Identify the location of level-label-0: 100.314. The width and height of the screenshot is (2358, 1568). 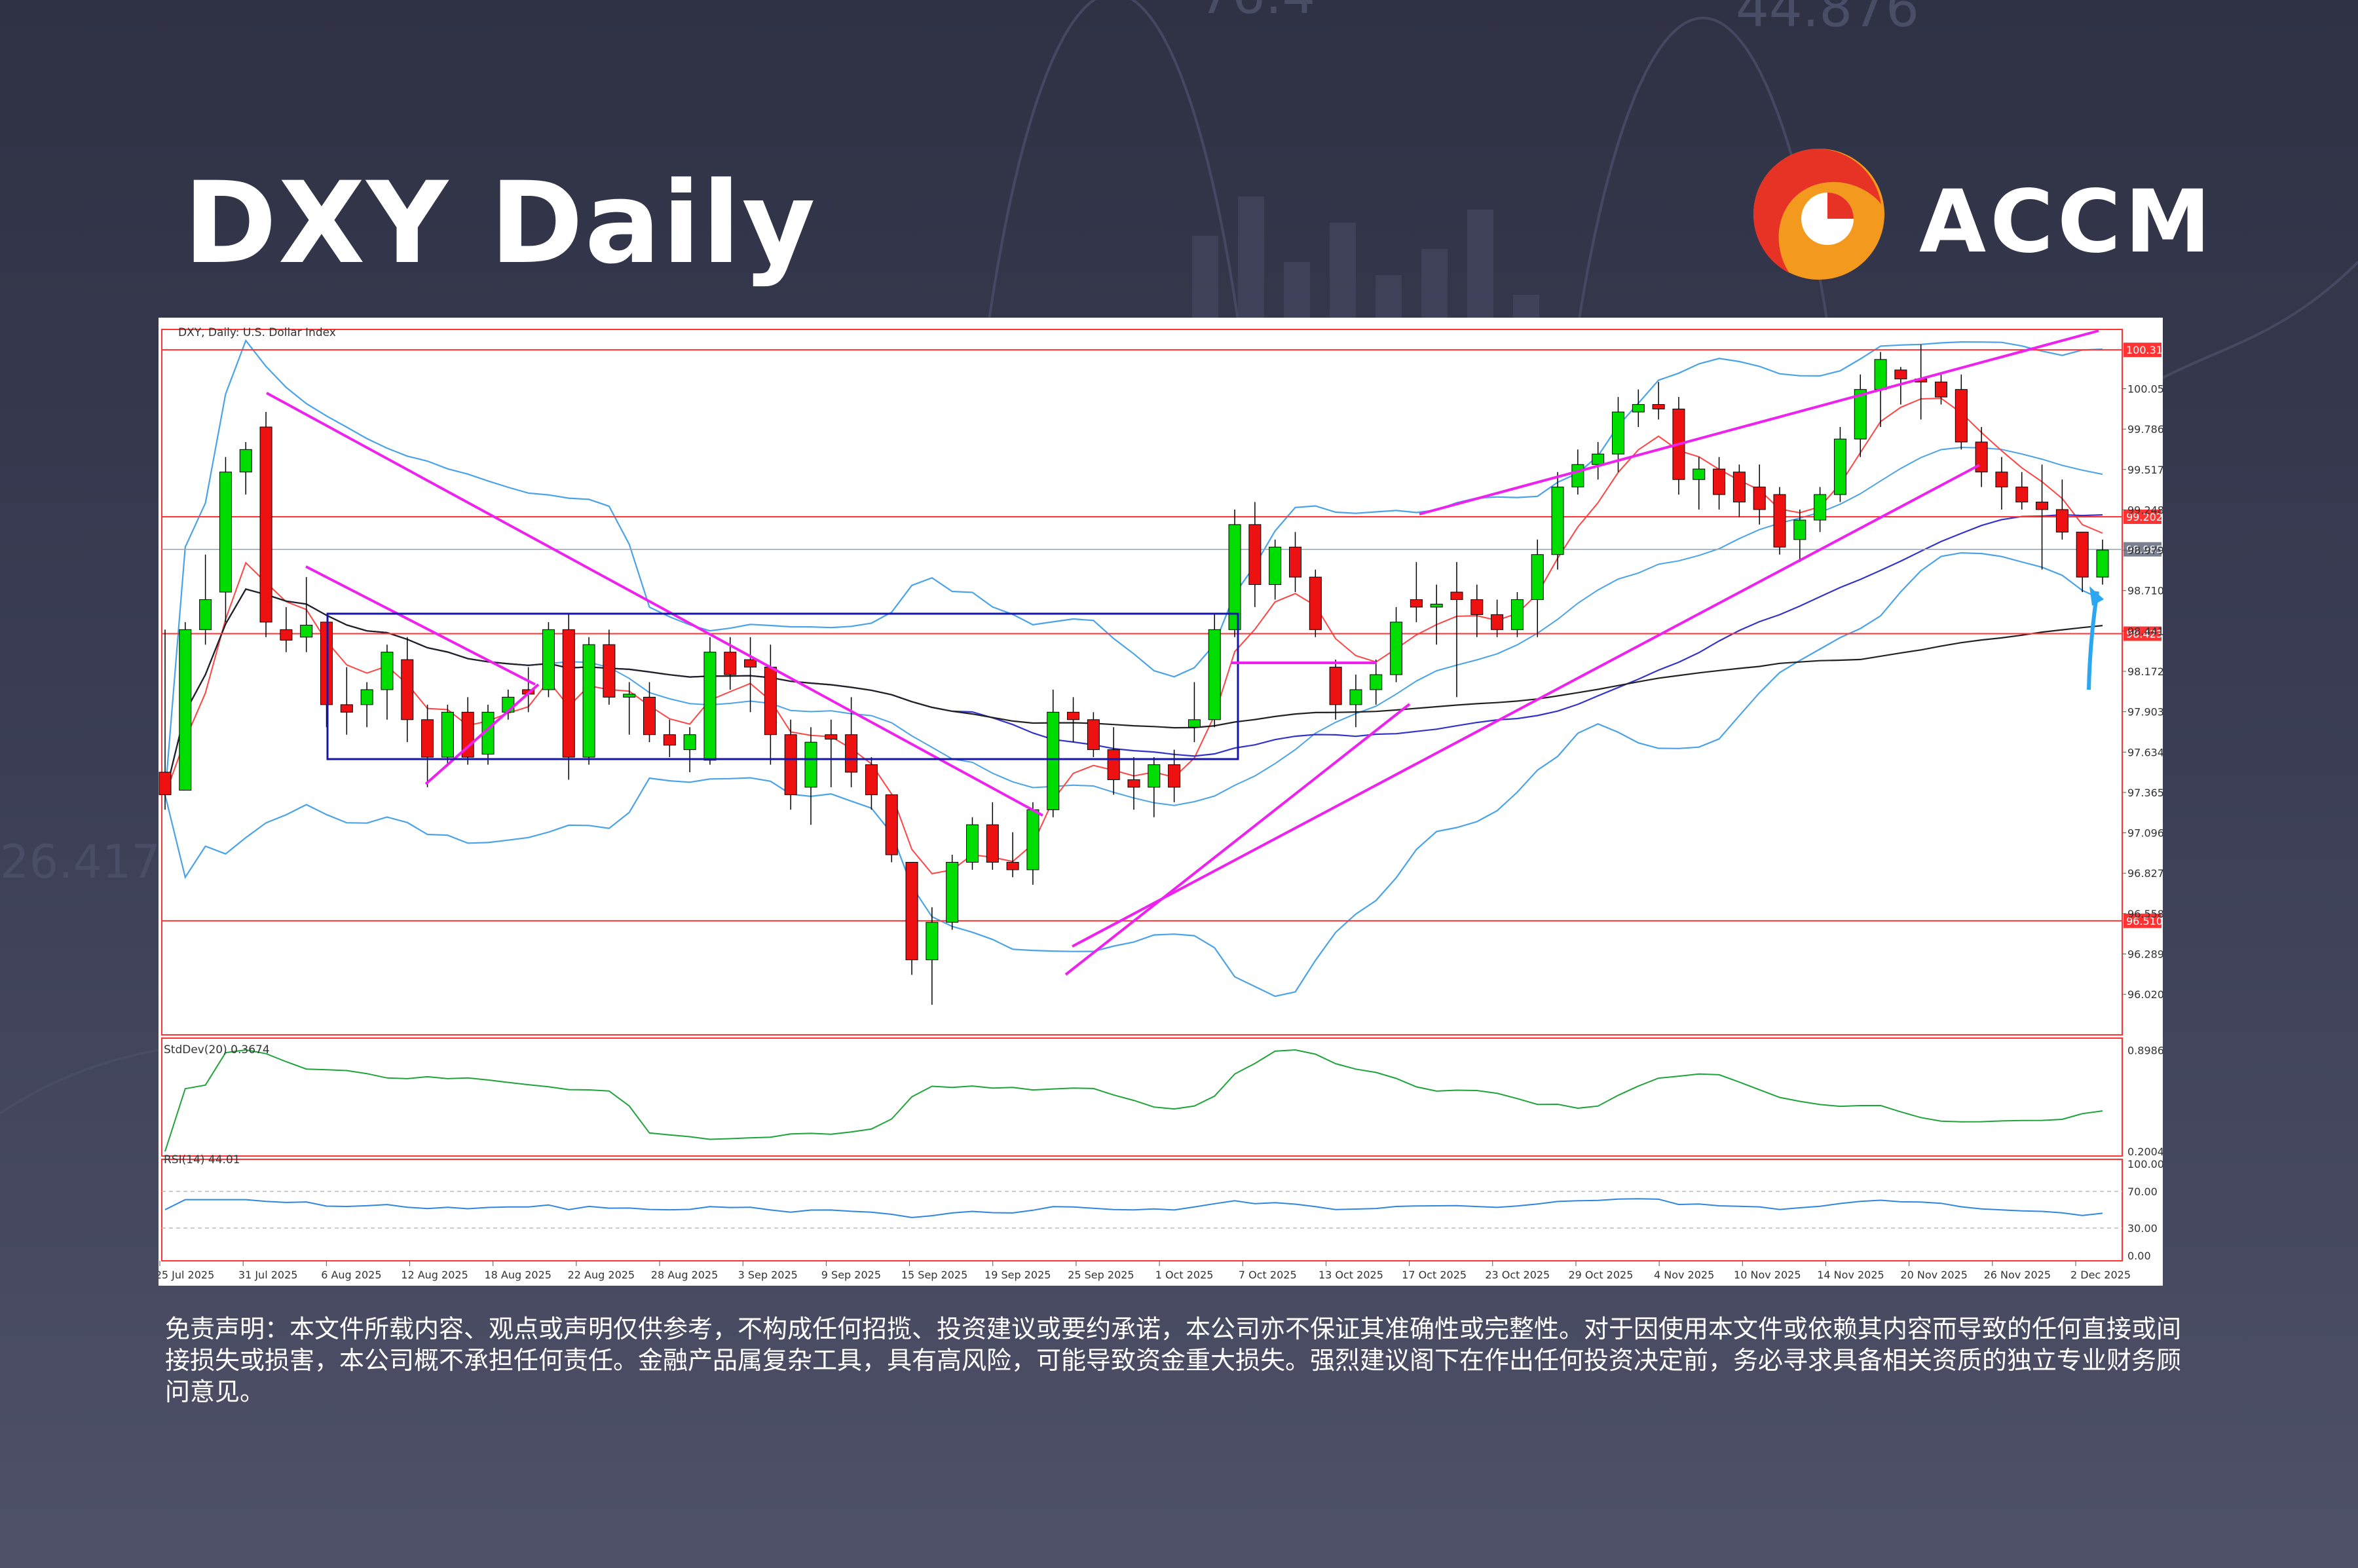
(2144, 350).